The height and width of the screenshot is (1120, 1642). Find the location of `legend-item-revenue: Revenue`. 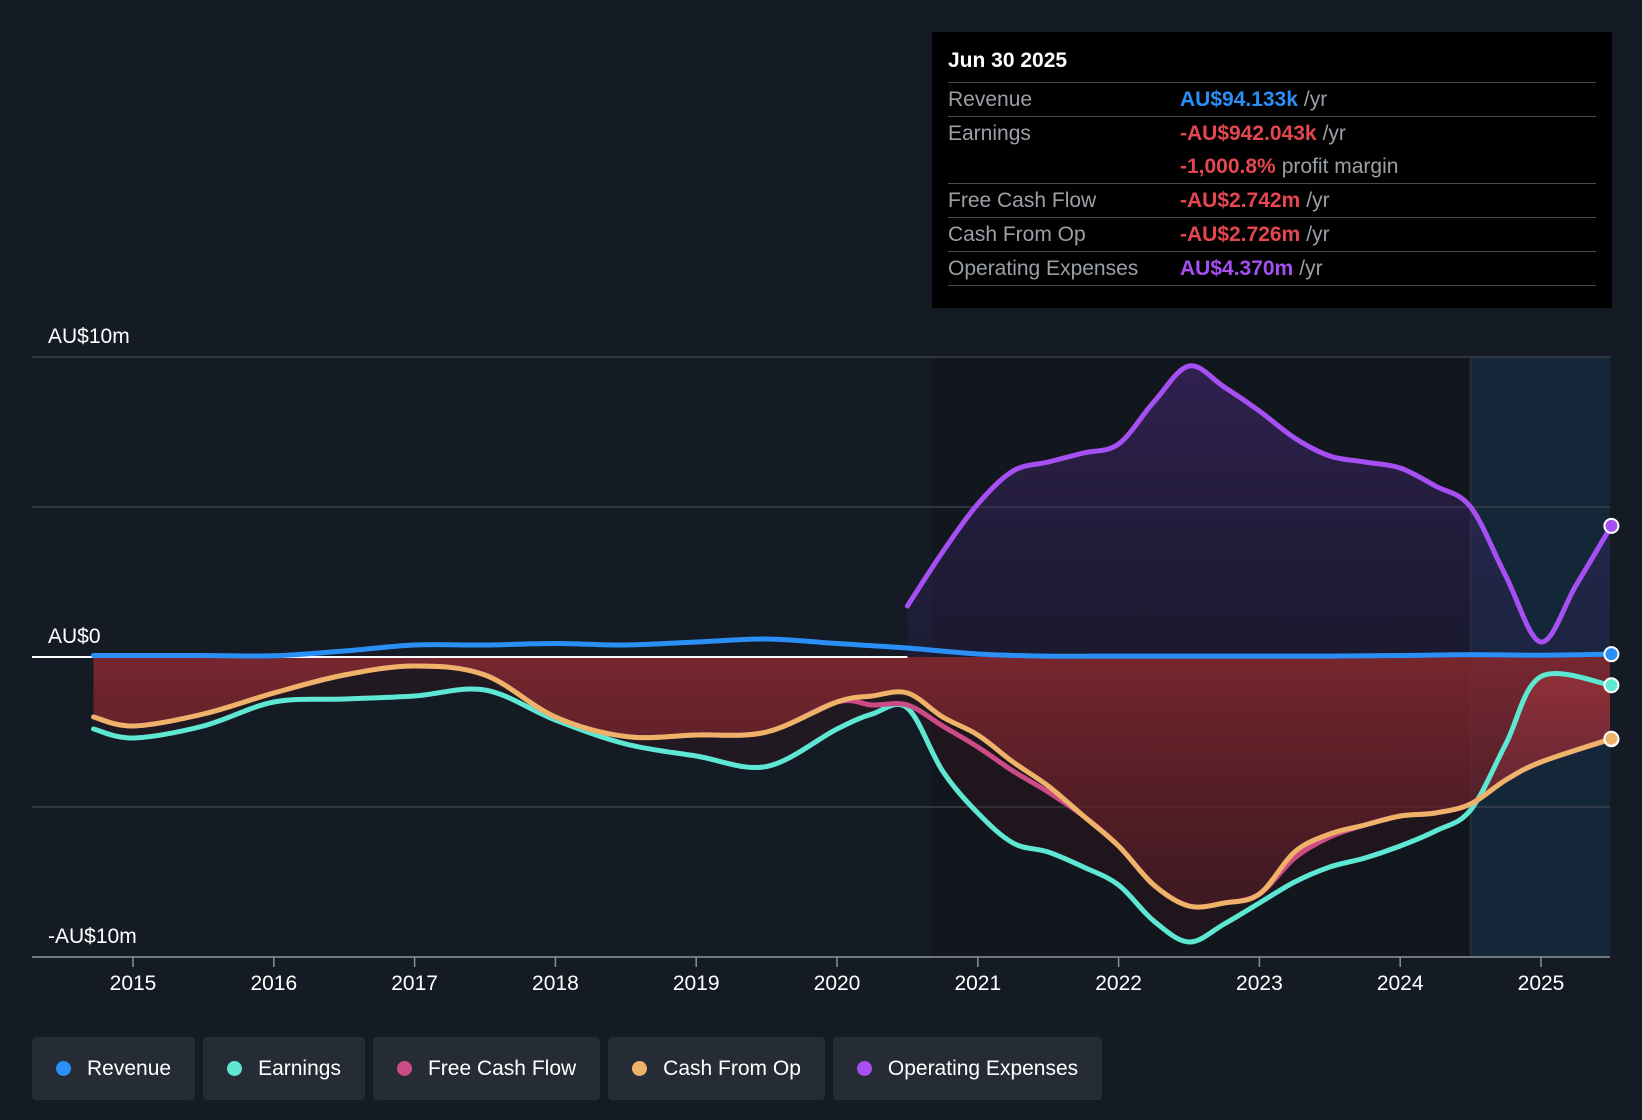

legend-item-revenue: Revenue is located at coordinates (114, 1068).